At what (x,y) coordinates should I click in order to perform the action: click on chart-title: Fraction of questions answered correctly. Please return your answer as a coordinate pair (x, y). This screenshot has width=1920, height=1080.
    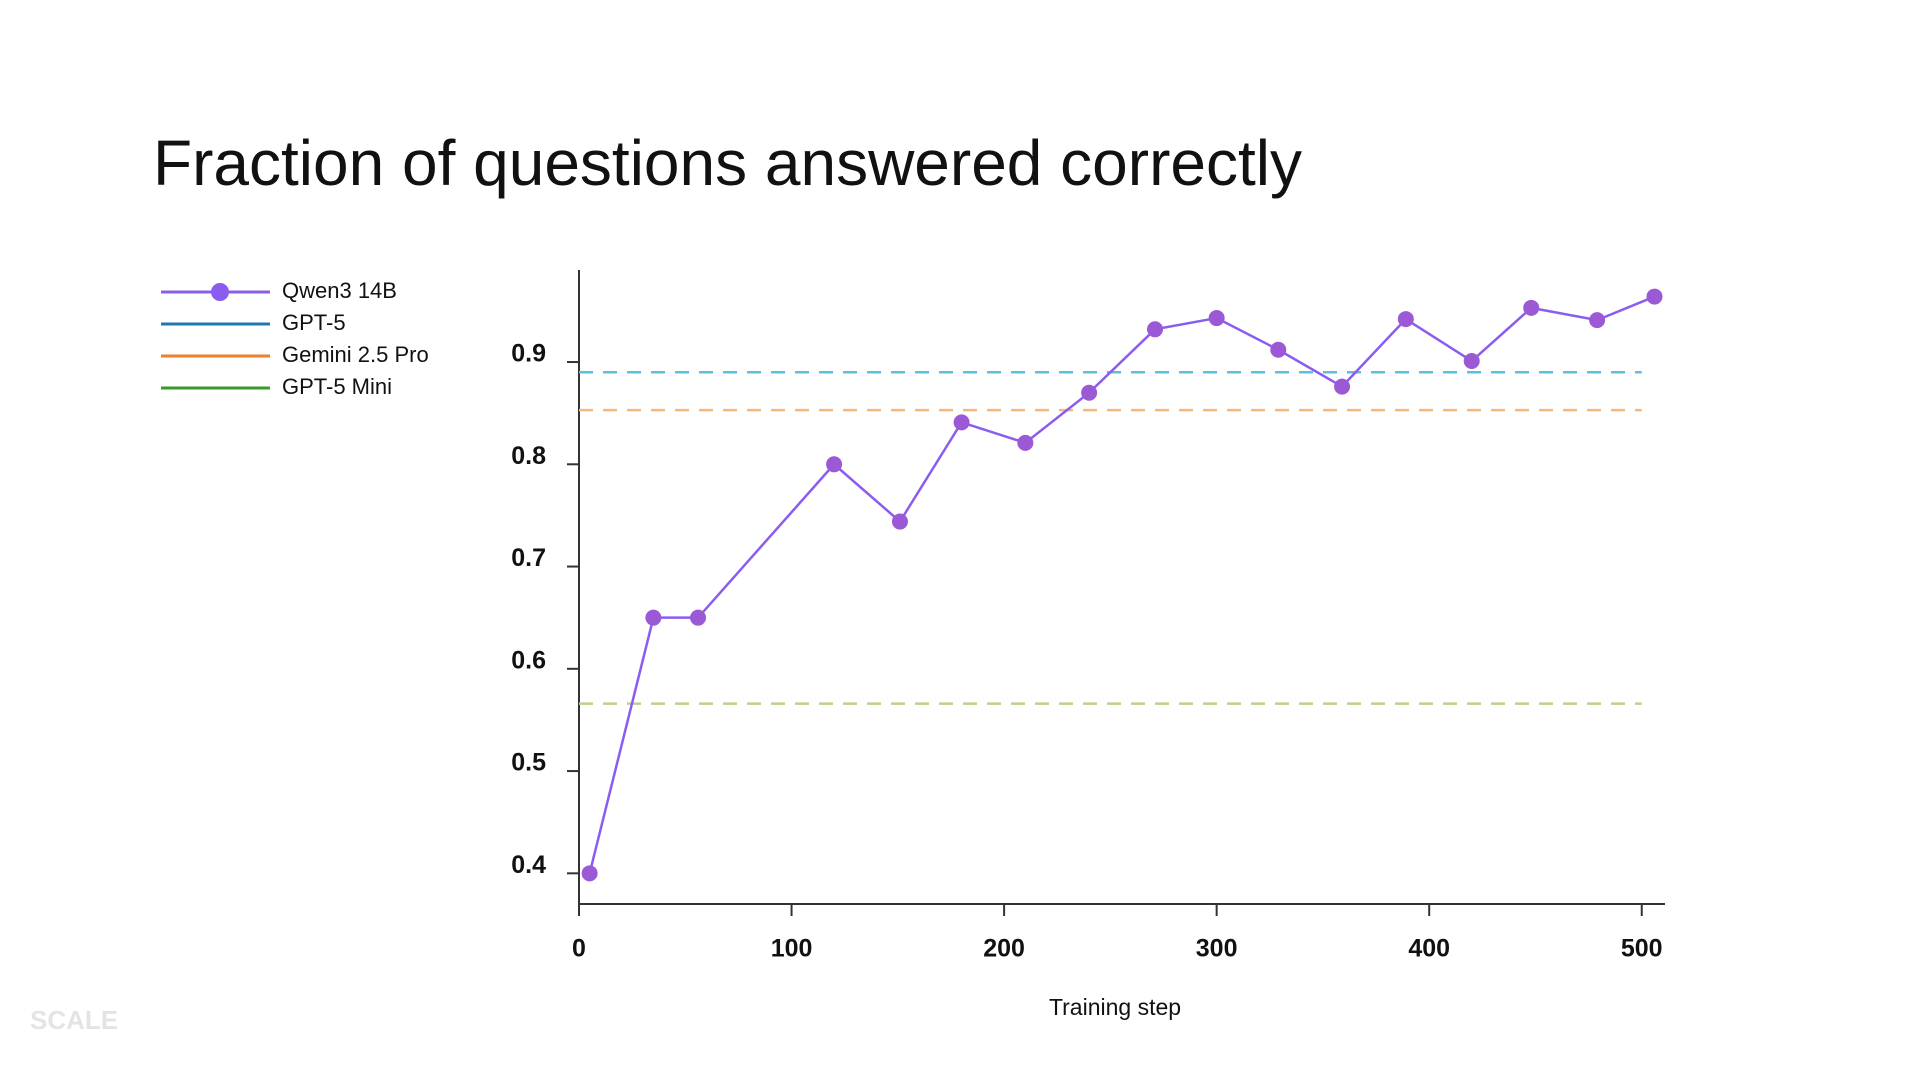
    Looking at the image, I should click on (727, 163).